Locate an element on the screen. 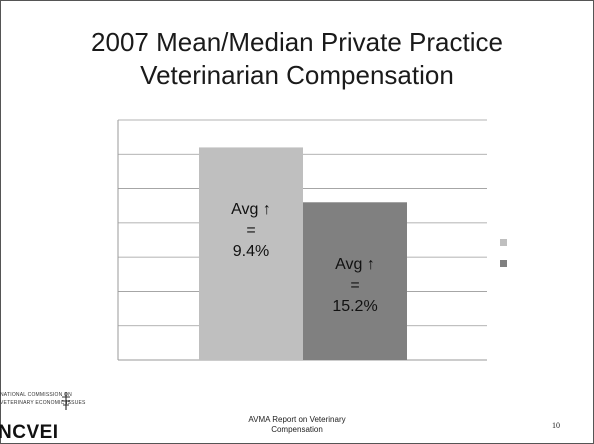 Image resolution: width=594 pixels, height=444 pixels. bar-annotation-2-line-1: Avg ↑ is located at coordinates (355, 265).